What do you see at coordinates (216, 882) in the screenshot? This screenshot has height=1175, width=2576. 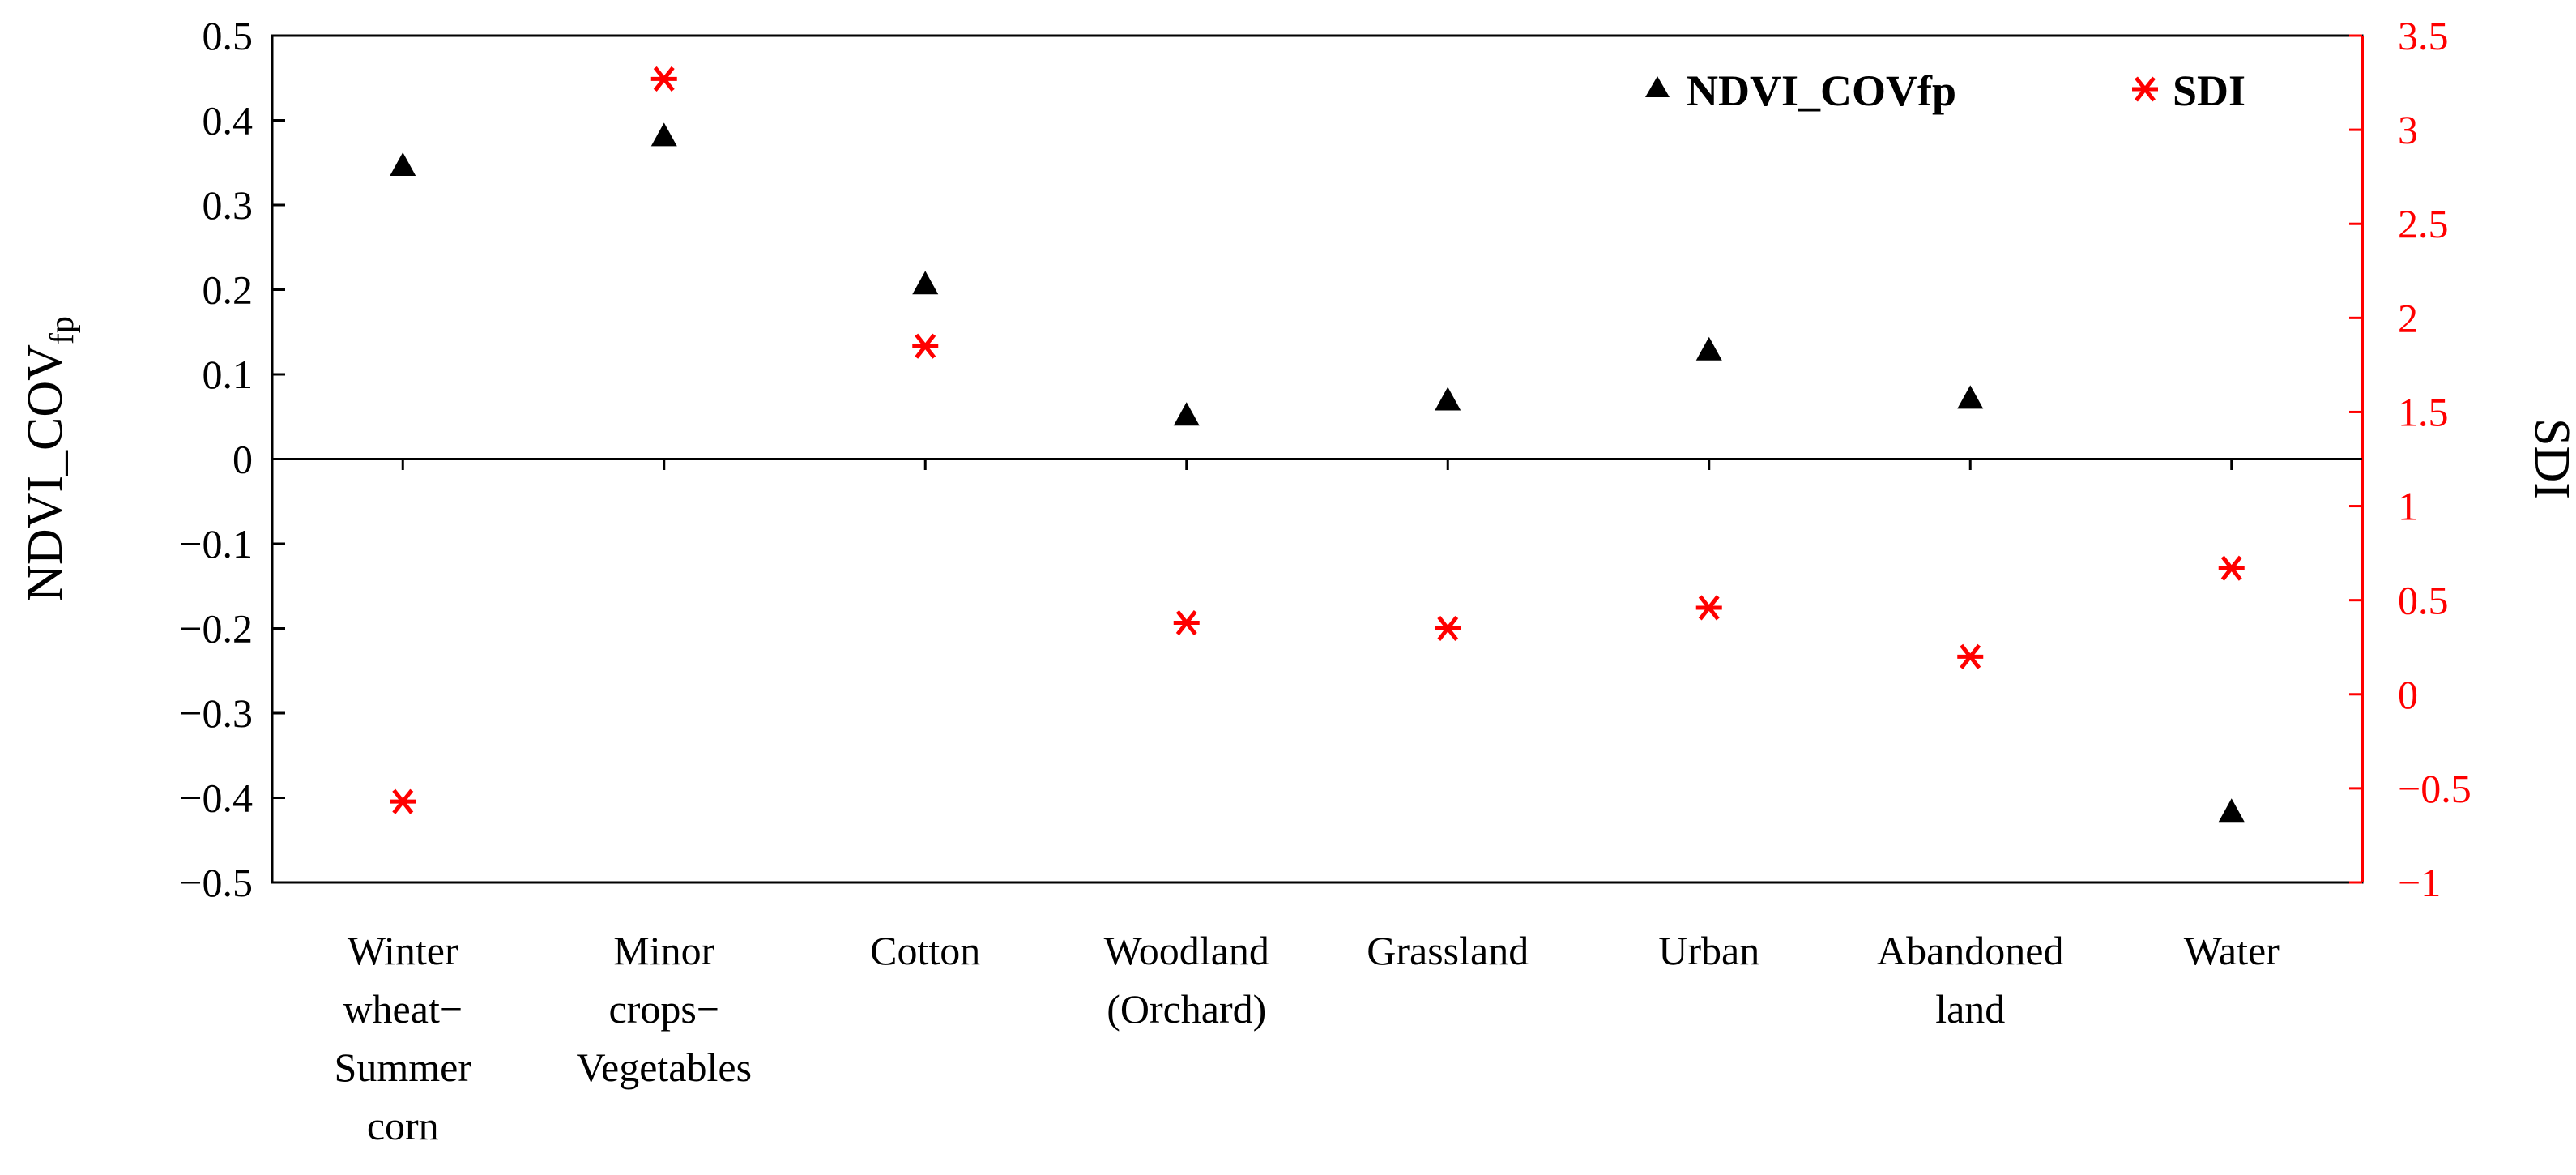 I see `y-left-tick-label: −0.5` at bounding box center [216, 882].